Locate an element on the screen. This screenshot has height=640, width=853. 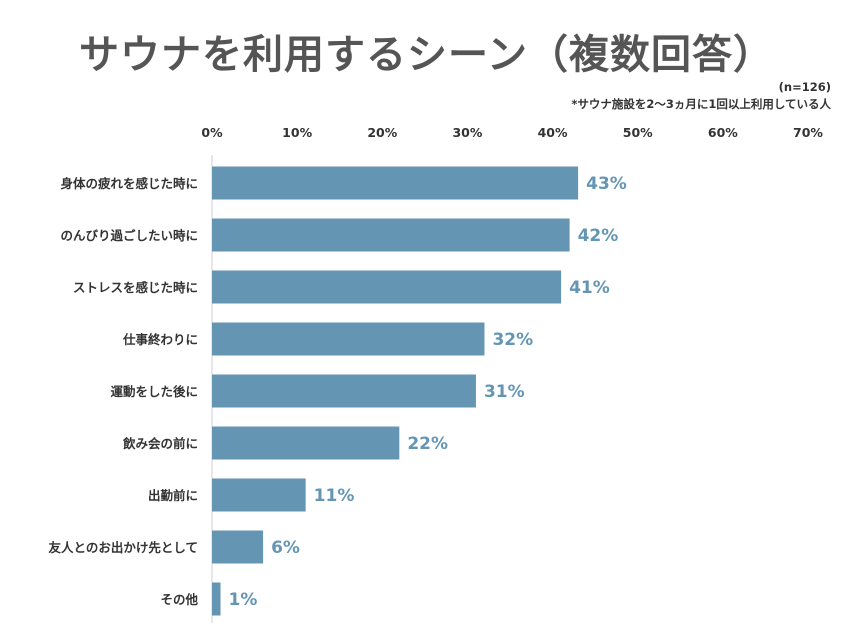
category-label: 飲み会の前に is located at coordinates (160, 443).